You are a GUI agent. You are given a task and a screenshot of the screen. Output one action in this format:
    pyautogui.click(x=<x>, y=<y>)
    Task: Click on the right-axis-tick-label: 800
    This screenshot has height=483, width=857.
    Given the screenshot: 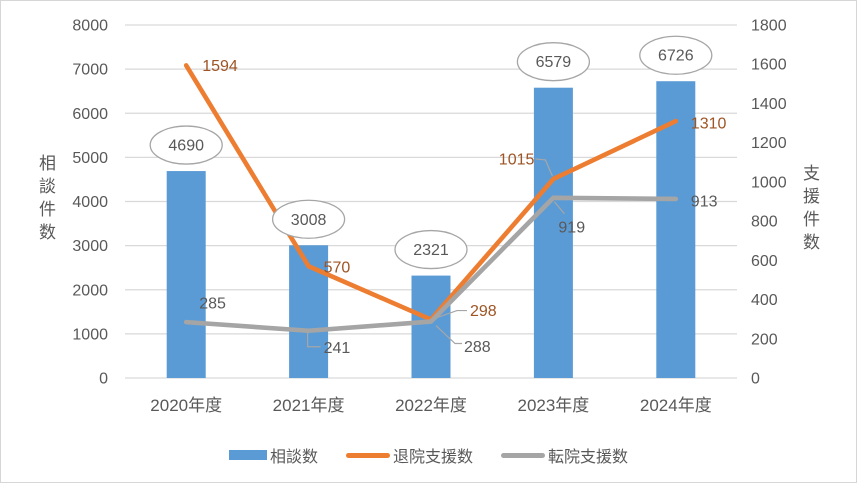 What is the action you would take?
    pyautogui.click(x=764, y=222)
    